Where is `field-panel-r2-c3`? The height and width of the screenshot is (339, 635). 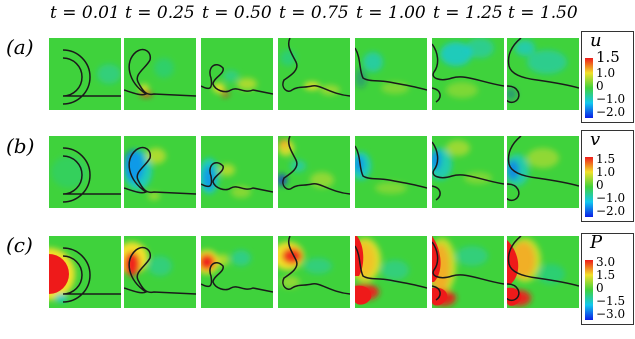 field-panel-r2-c3 is located at coordinates (314, 272).